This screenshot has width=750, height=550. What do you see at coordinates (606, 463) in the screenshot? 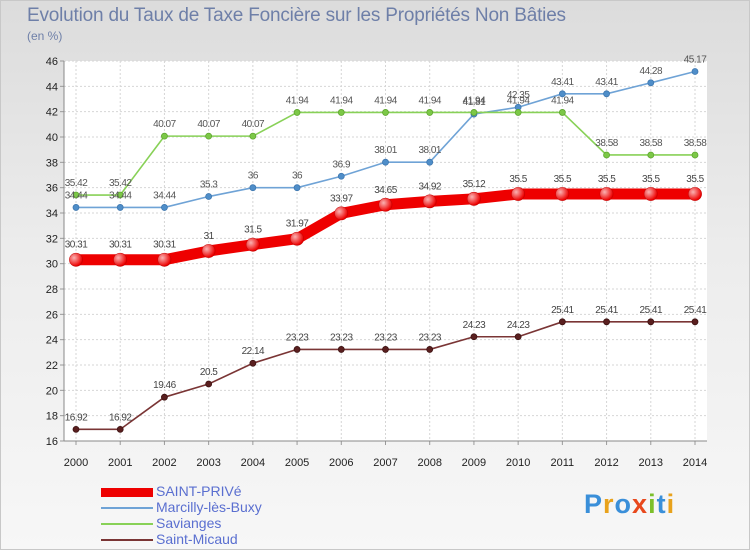
I see `x-tick-label: 2012` at bounding box center [606, 463].